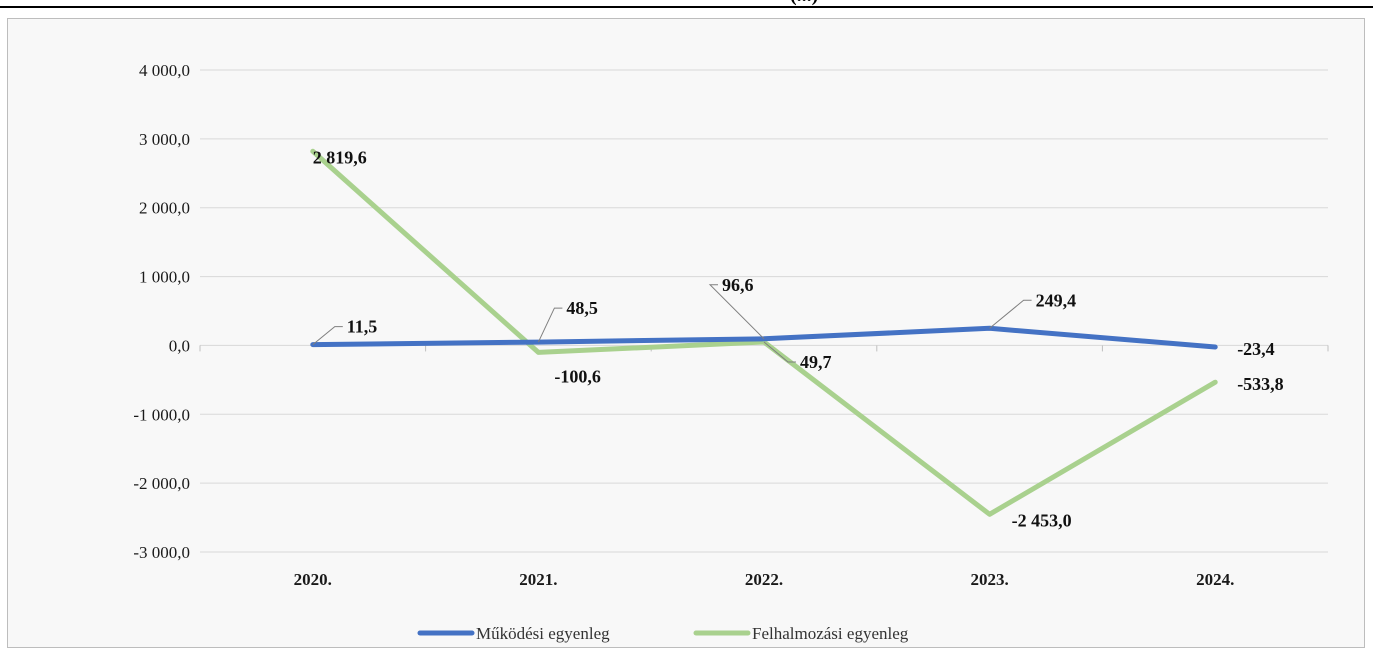 The width and height of the screenshot is (1373, 654). I want to click on data-label: 48,5, so click(582, 308).